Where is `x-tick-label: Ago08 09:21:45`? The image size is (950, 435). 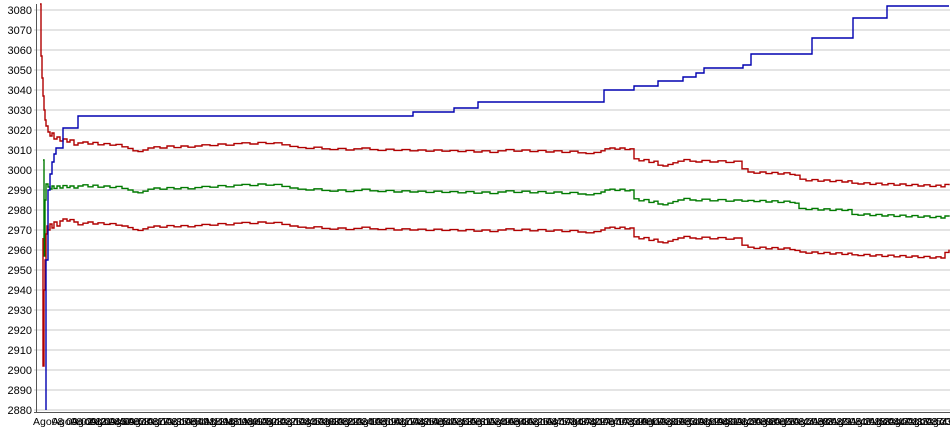
x-tick-label: Ago08 09:21:45 is located at coordinates (89, 422).